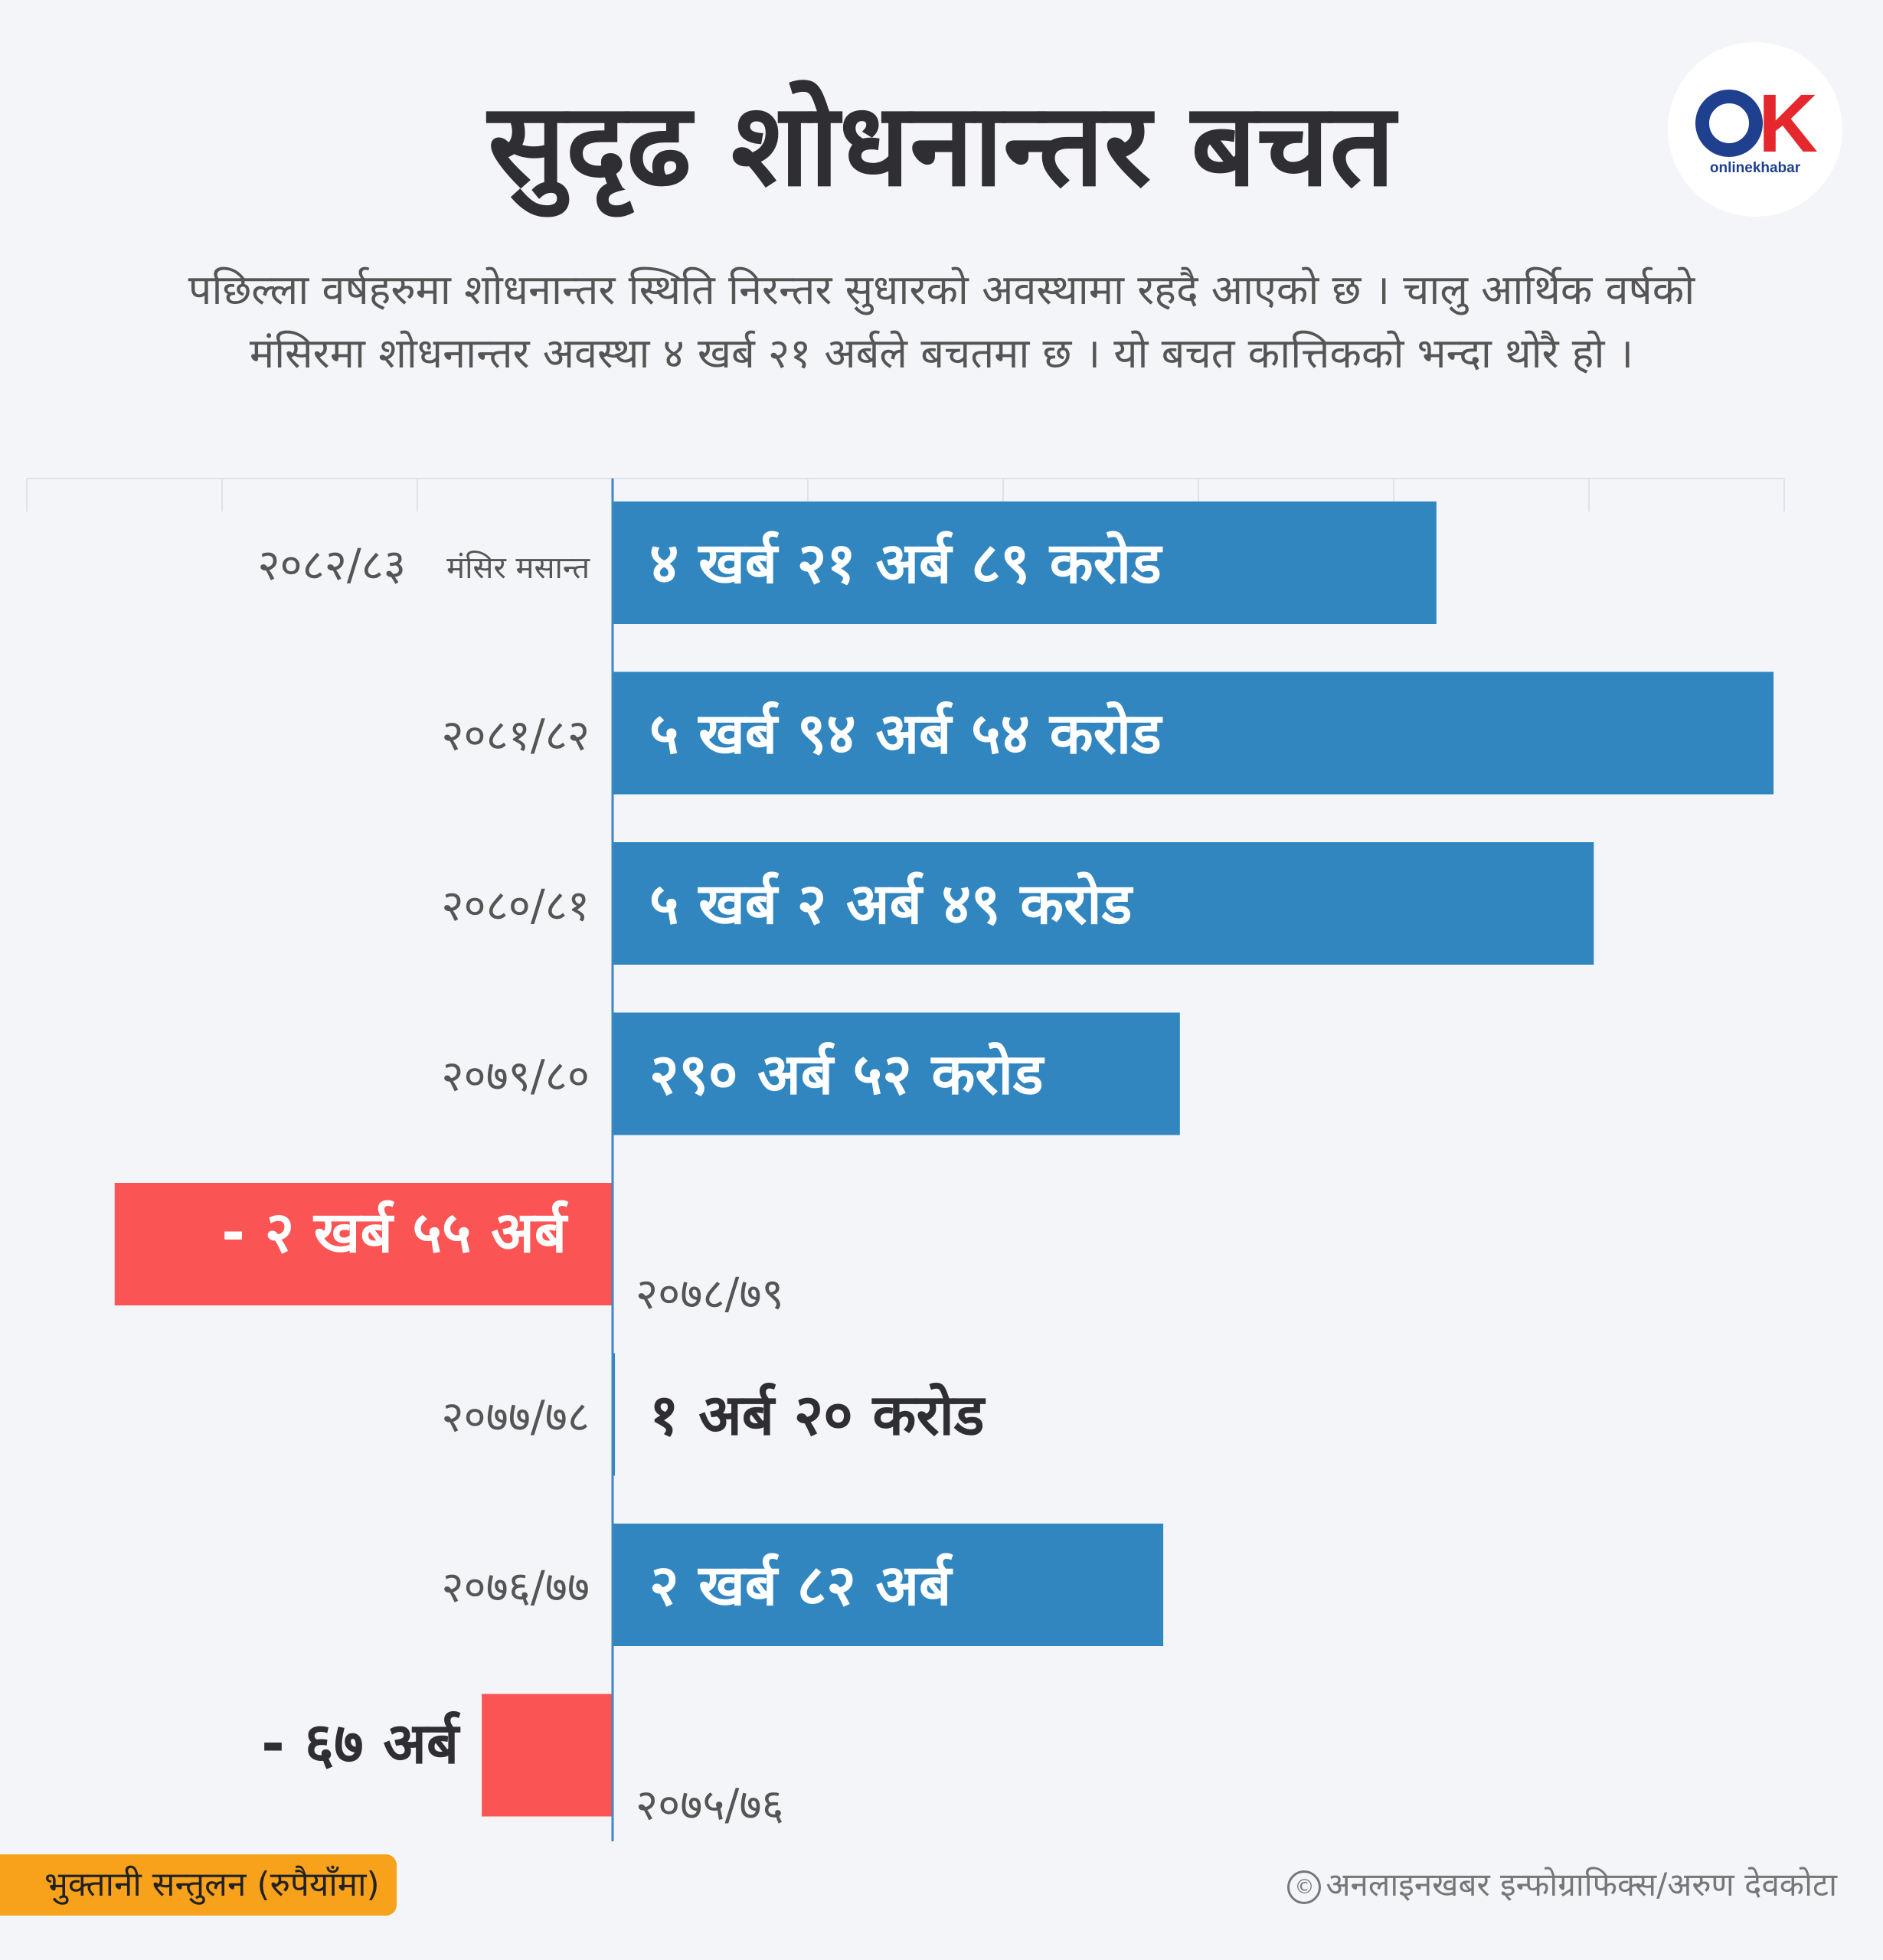  Describe the element at coordinates (710, 1294) in the screenshot. I see `category-label-4: २०७८/७९` at that location.